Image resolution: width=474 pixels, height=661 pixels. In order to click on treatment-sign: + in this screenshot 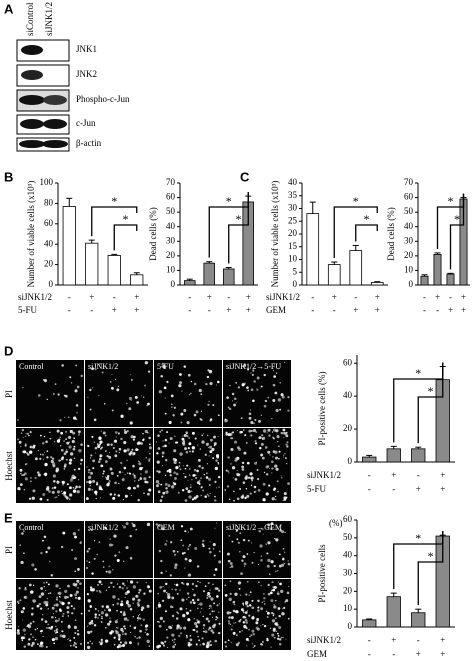, I will do `click(377, 310)`.